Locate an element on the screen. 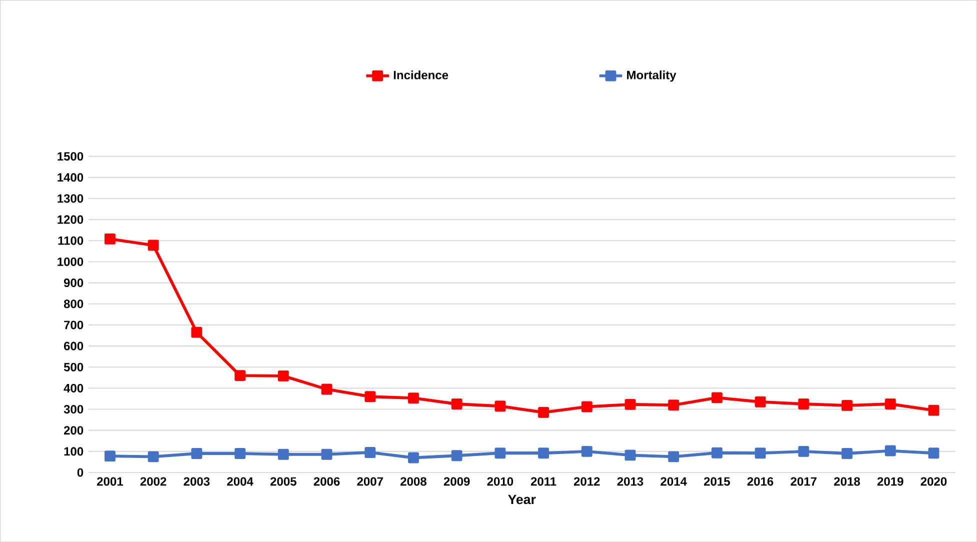  x-tick-label: 2002 is located at coordinates (153, 481).